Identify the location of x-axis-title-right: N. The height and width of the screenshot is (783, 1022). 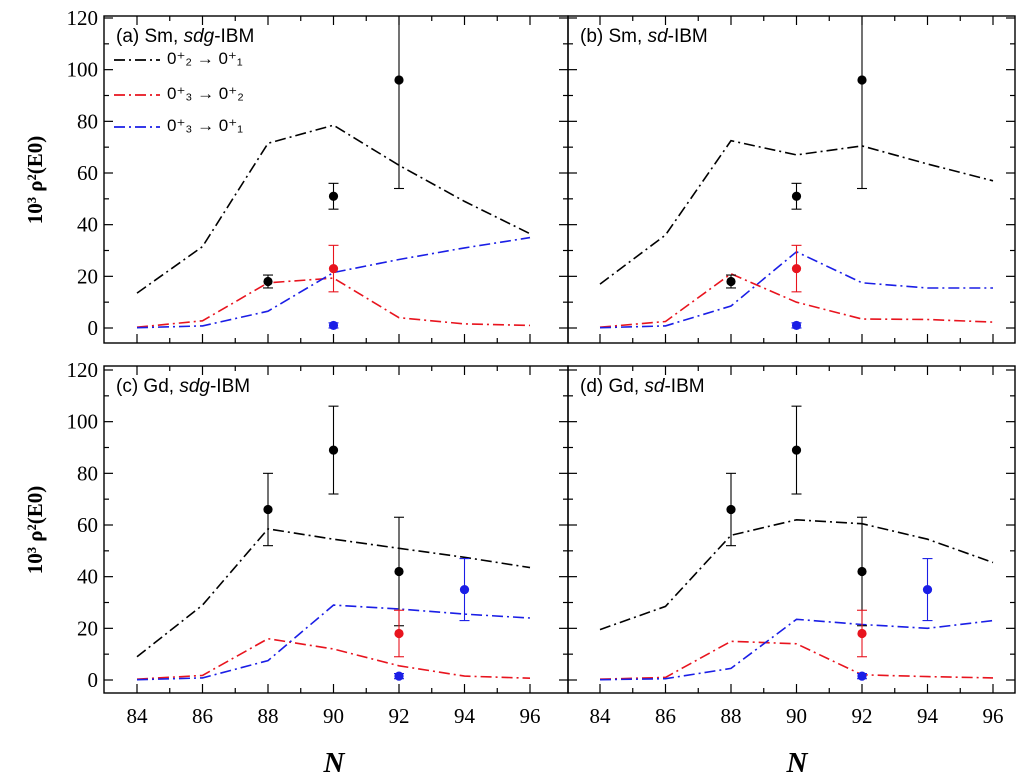
(797, 763).